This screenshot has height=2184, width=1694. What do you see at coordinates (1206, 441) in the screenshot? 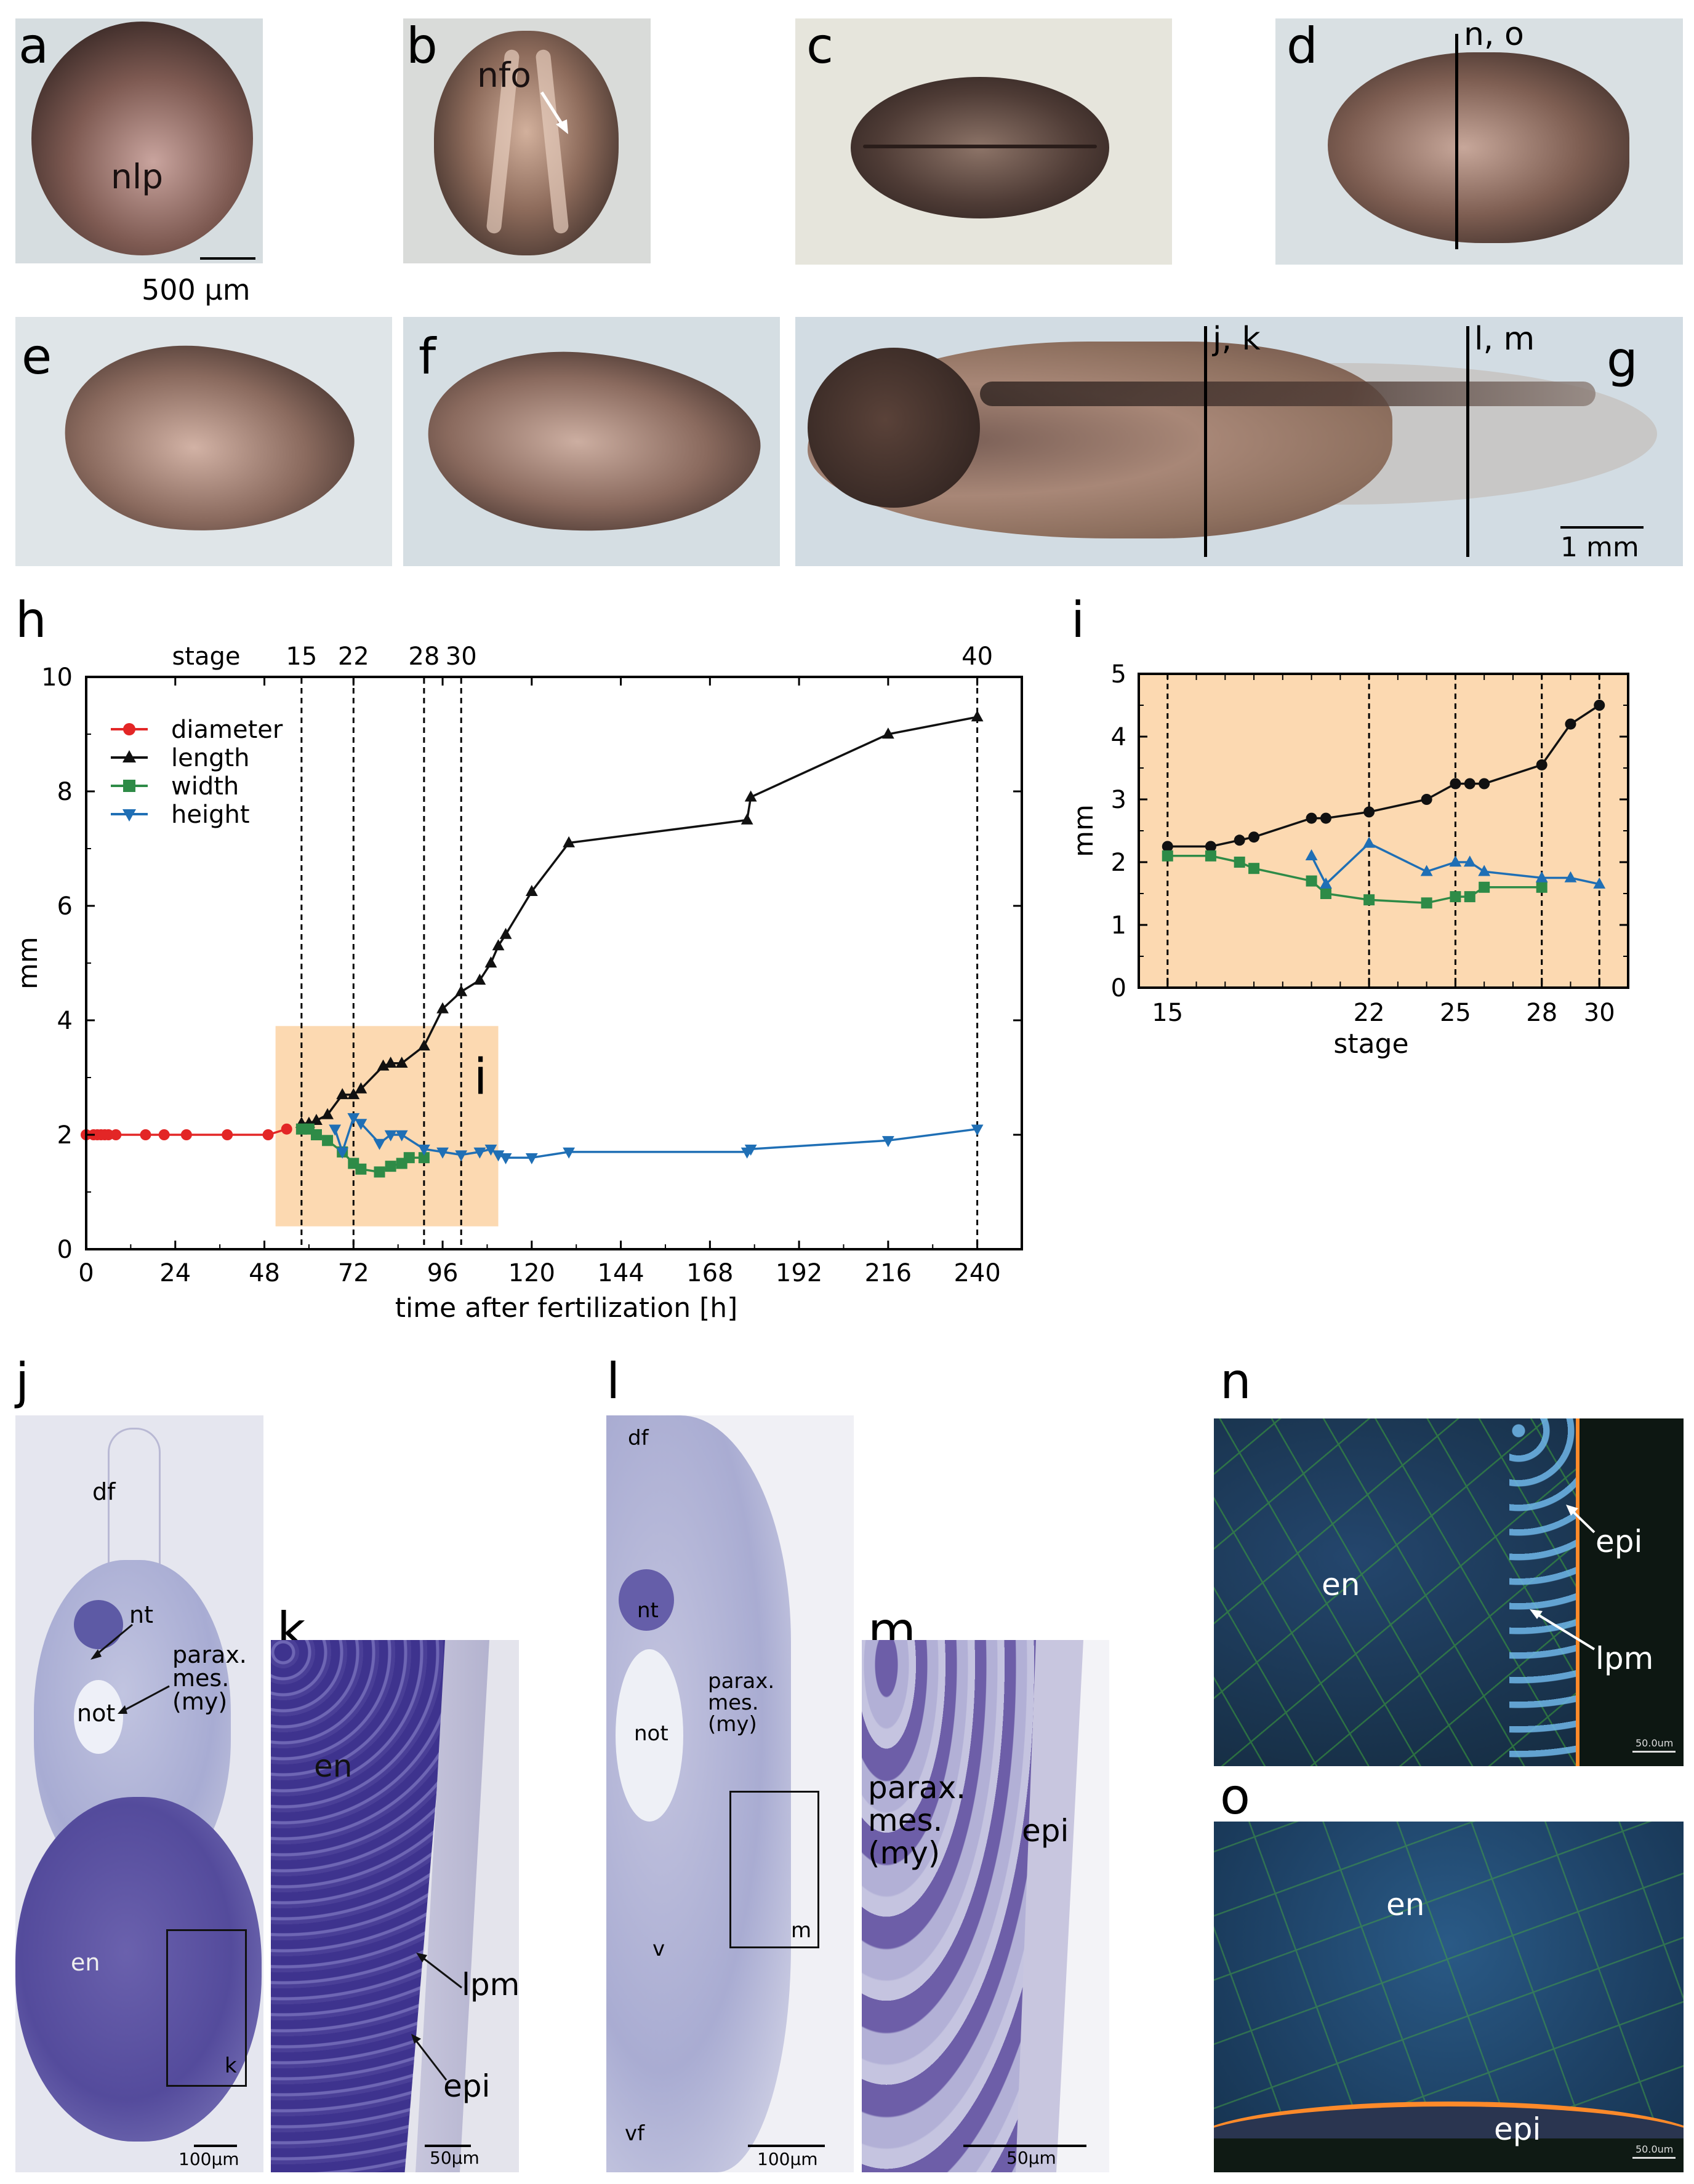
I see `cut-line-j-k` at bounding box center [1206, 441].